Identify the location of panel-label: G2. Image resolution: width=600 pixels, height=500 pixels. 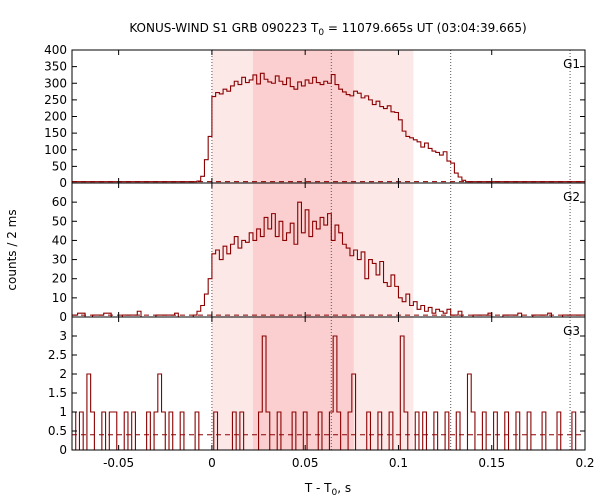
(571, 197).